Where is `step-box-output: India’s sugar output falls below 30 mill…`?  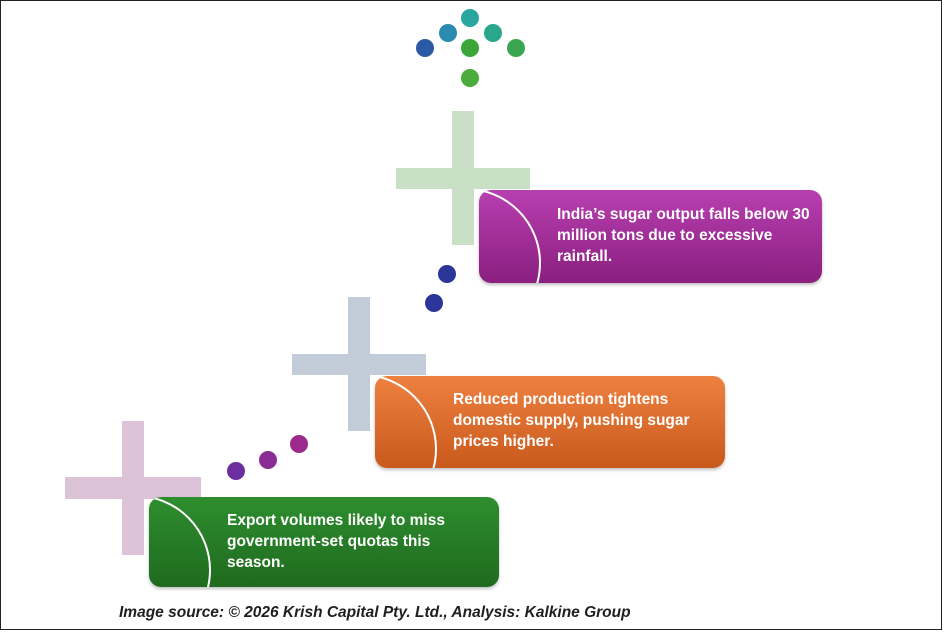 step-box-output: India’s sugar output falls below 30 mill… is located at coordinates (650, 236).